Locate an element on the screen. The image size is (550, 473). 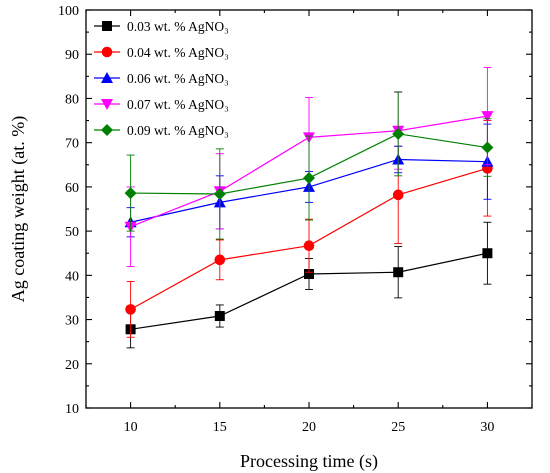
x-tick-label: 10 is located at coordinates (131, 427).